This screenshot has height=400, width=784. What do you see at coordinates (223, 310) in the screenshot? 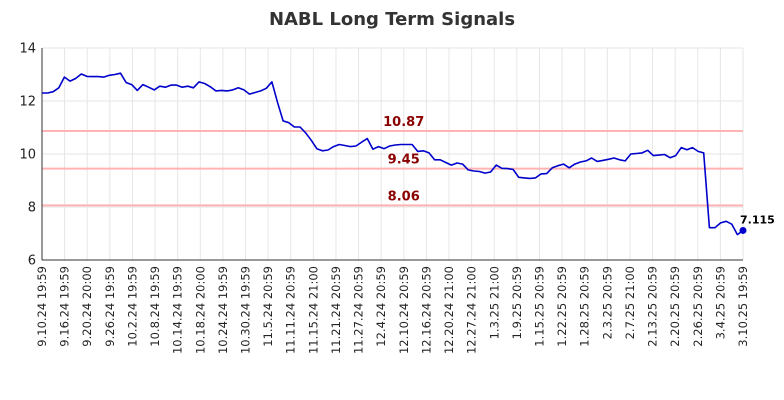
I see `x-tick-label: 10.24.24 19:59` at bounding box center [223, 310].